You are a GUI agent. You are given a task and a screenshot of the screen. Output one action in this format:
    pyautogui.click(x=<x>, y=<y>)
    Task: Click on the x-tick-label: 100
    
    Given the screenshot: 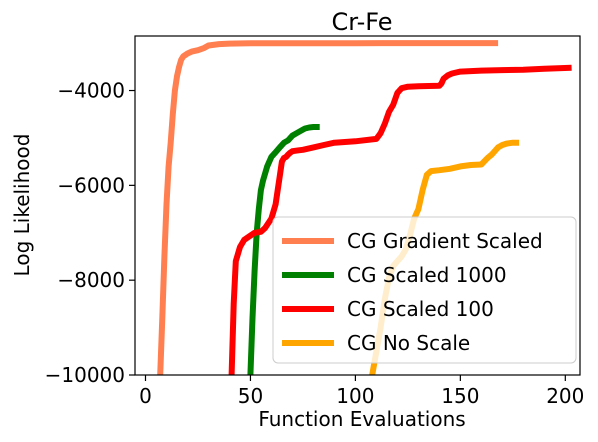 What is the action you would take?
    pyautogui.click(x=355, y=396)
    